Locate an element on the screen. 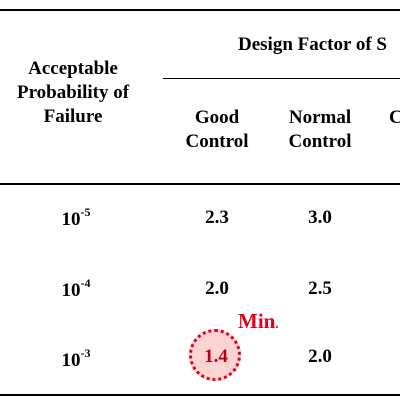 The image size is (400, 400). min-label-text: Min is located at coordinates (257, 321).